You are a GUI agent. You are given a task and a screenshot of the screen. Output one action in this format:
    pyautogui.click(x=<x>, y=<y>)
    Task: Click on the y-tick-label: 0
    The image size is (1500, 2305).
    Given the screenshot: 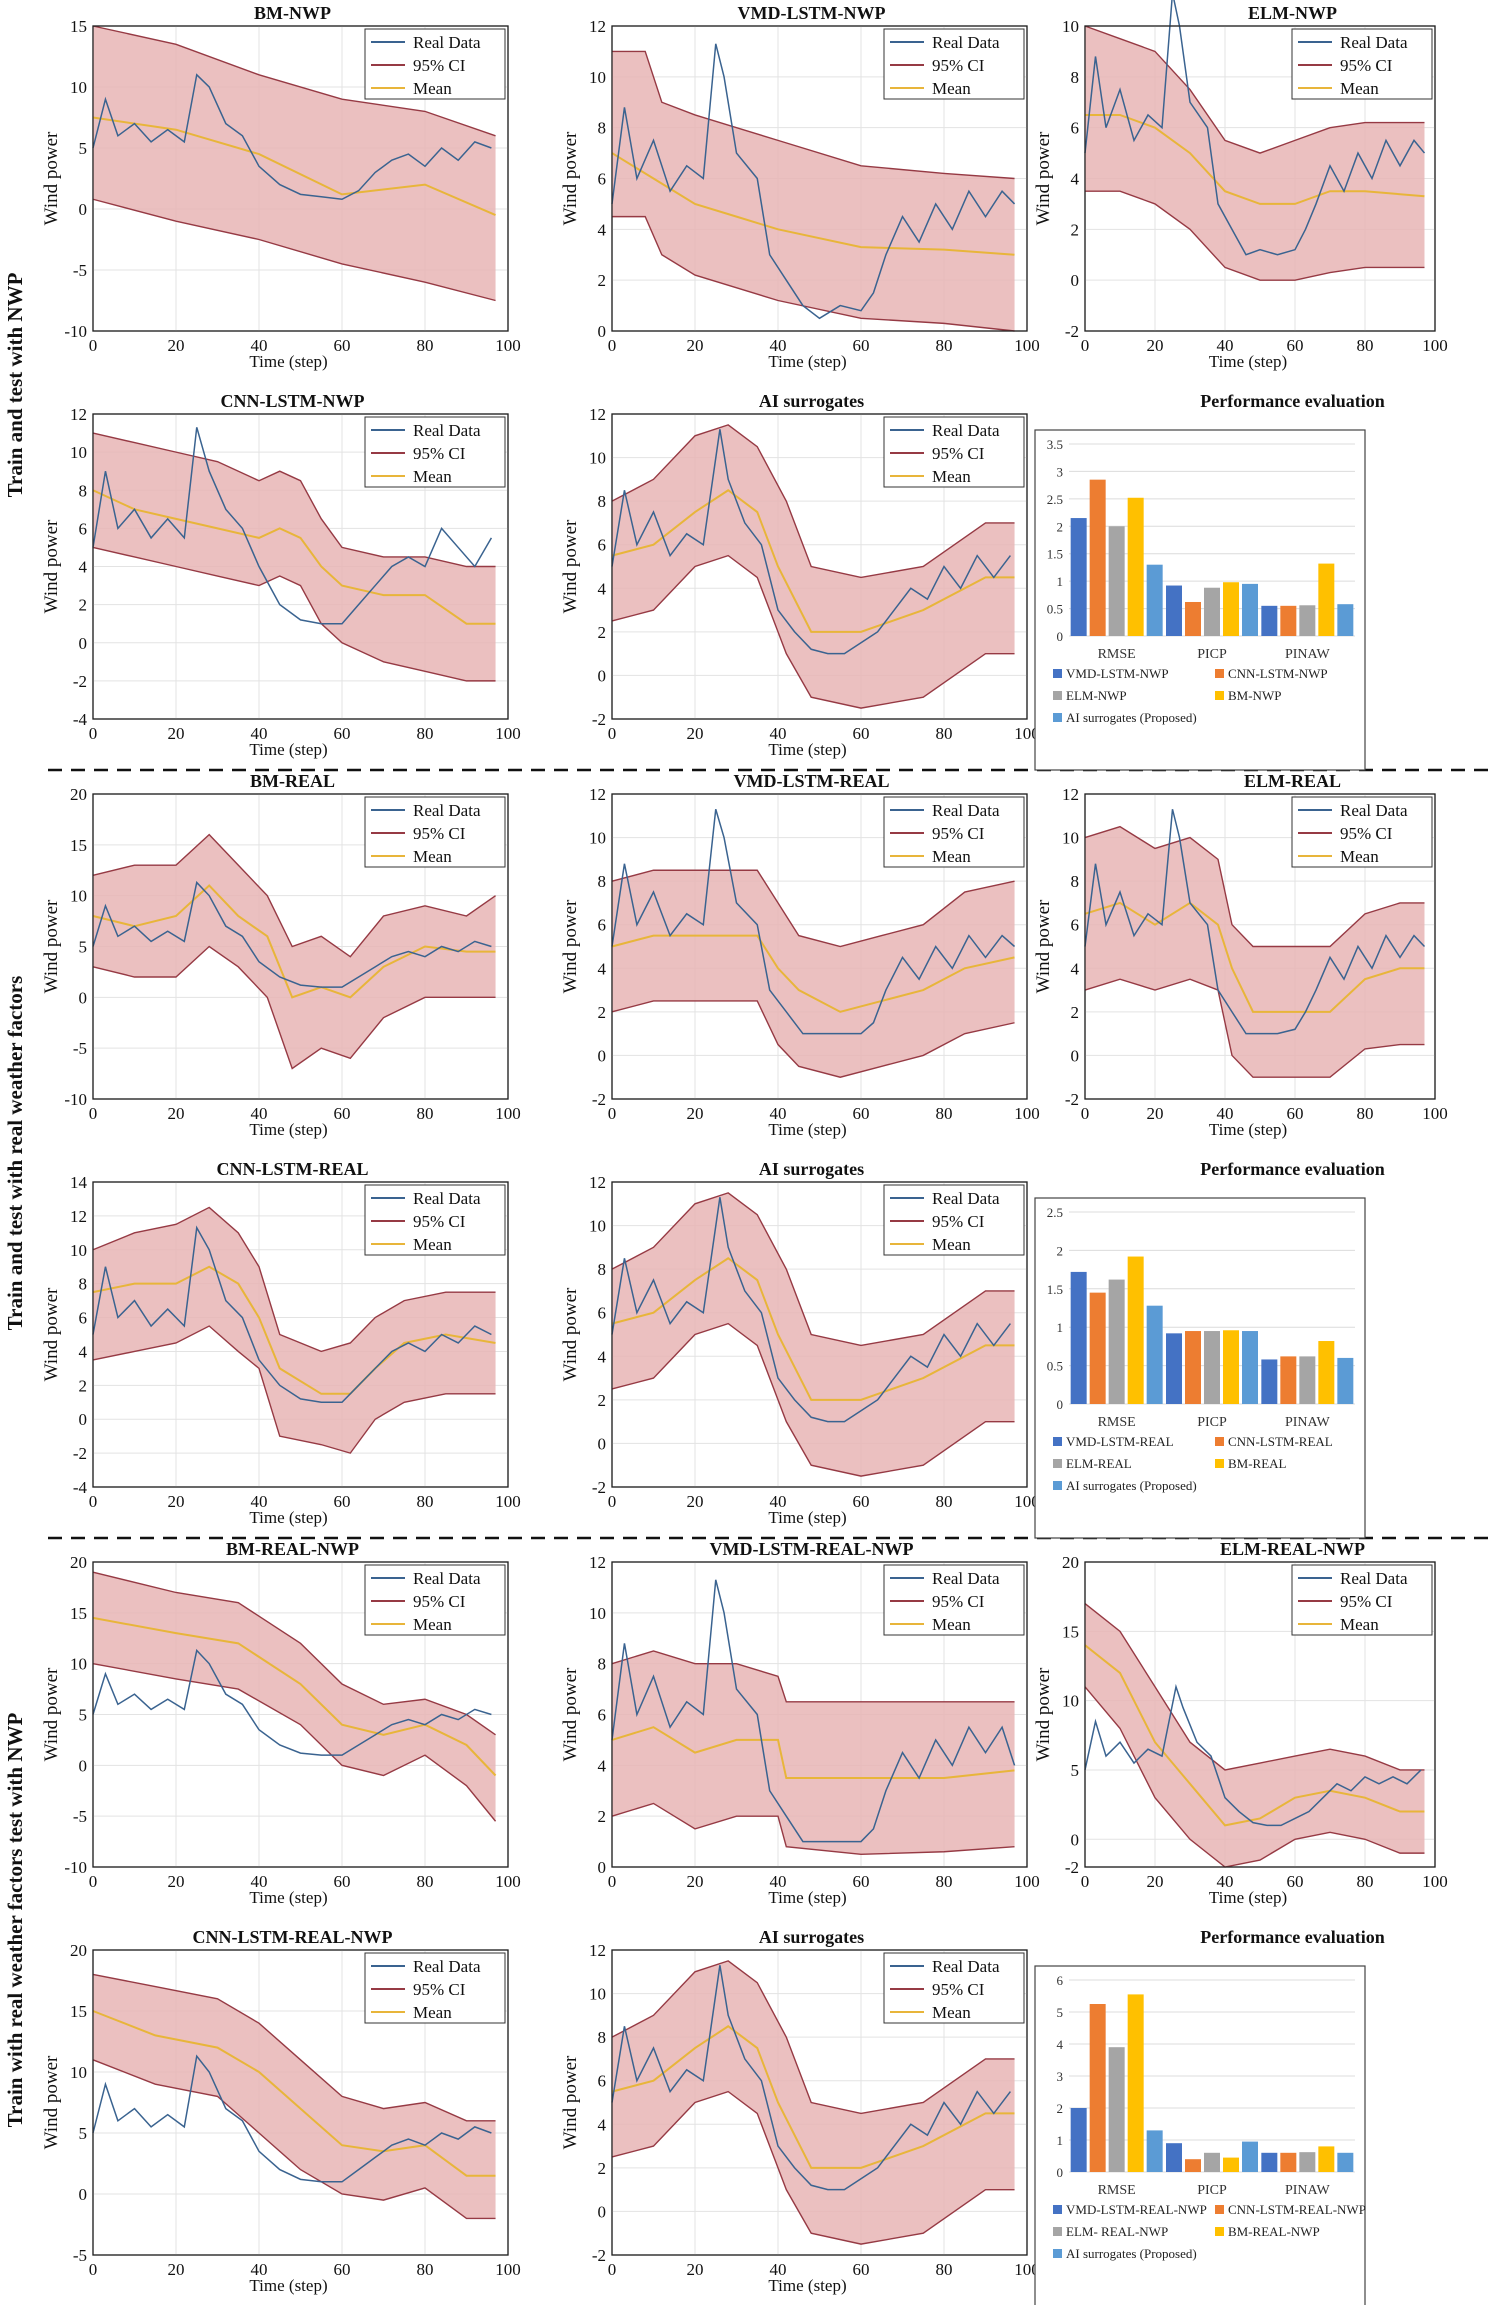 What is the action you would take?
    pyautogui.click(x=1075, y=280)
    